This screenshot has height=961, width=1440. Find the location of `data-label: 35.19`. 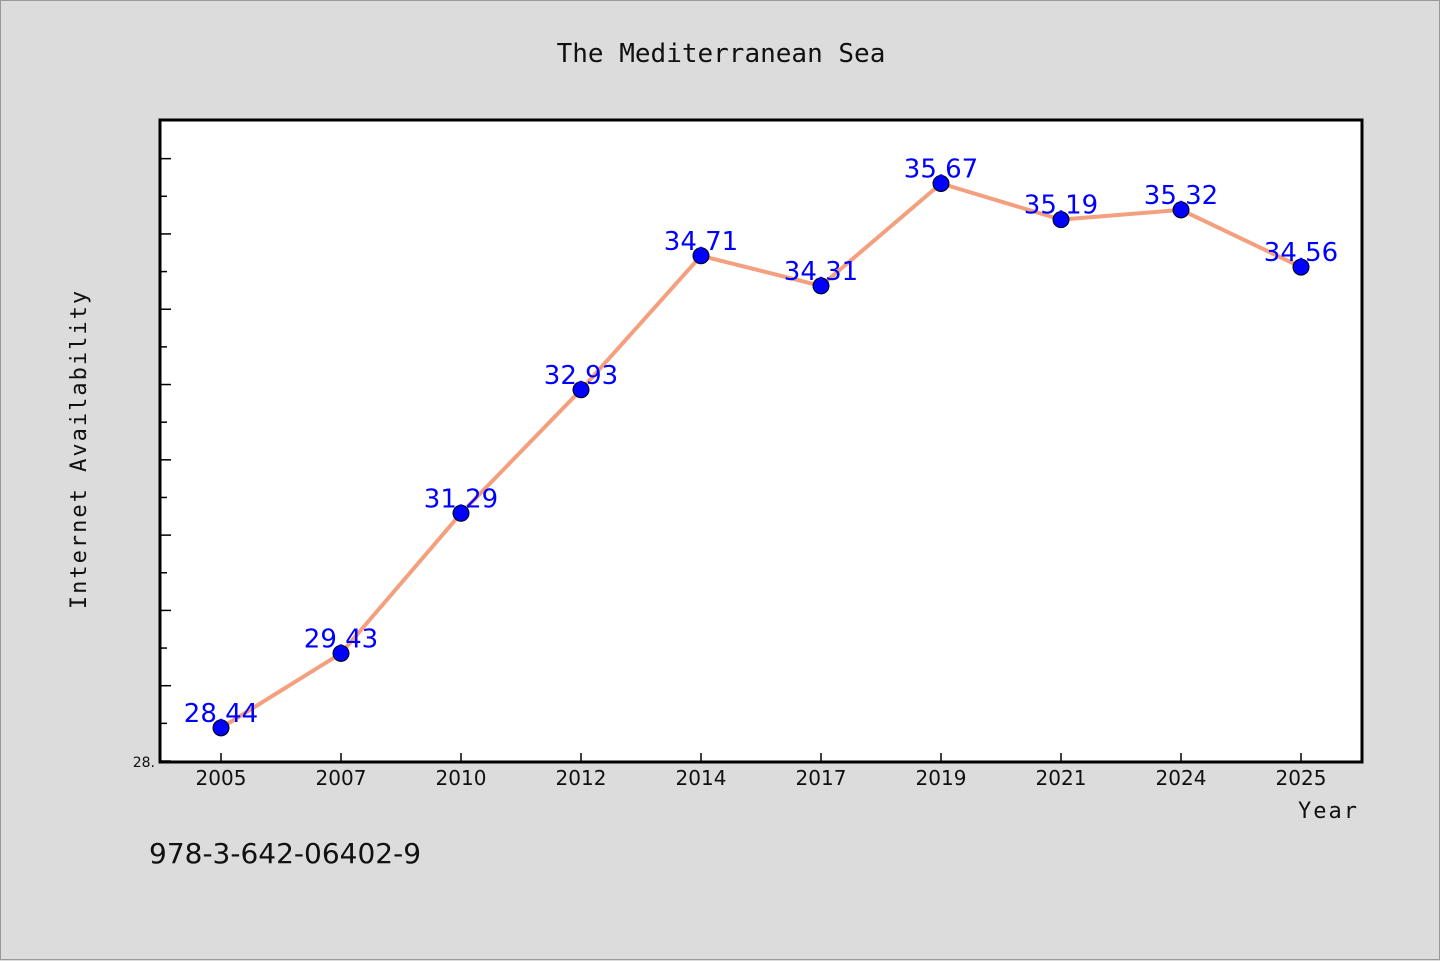

data-label: 35.19 is located at coordinates (1061, 206).